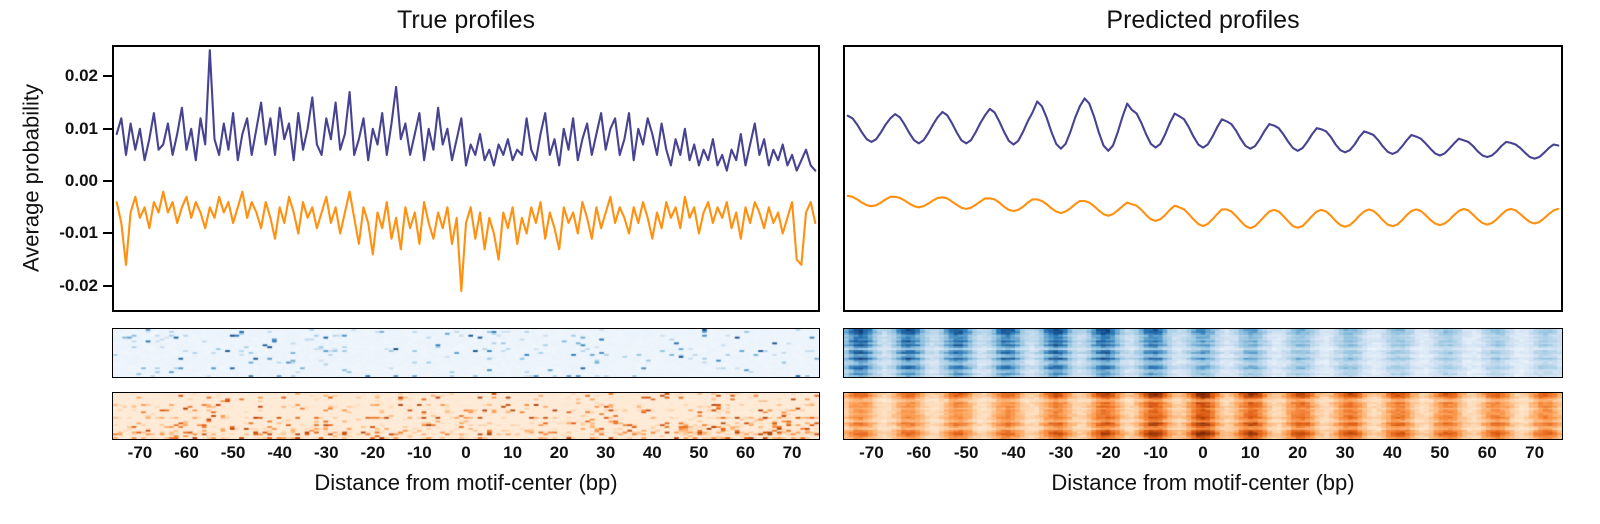 This screenshot has width=1600, height=524. Describe the element at coordinates (81, 128) in the screenshot. I see `y-tick-label: 0.01` at that location.